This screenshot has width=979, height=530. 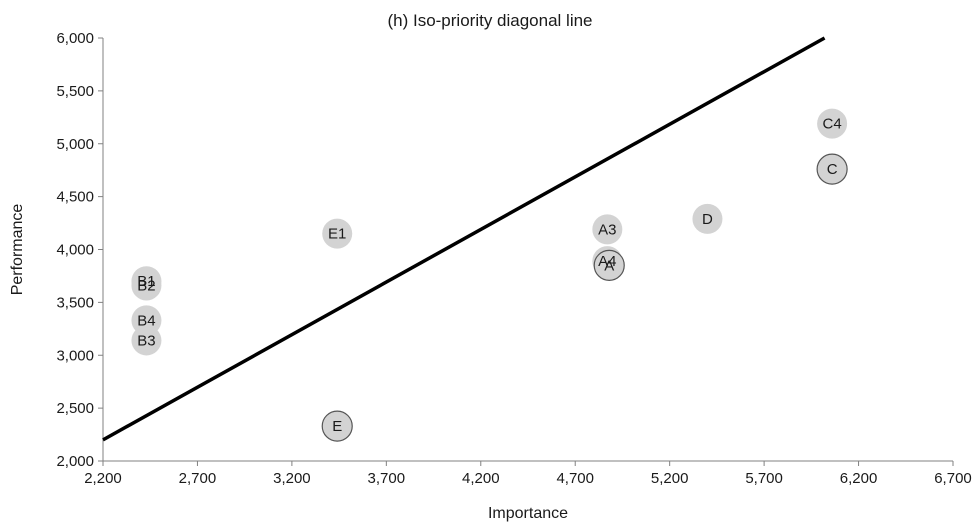 I want to click on data-point-label: C4, so click(x=832, y=124).